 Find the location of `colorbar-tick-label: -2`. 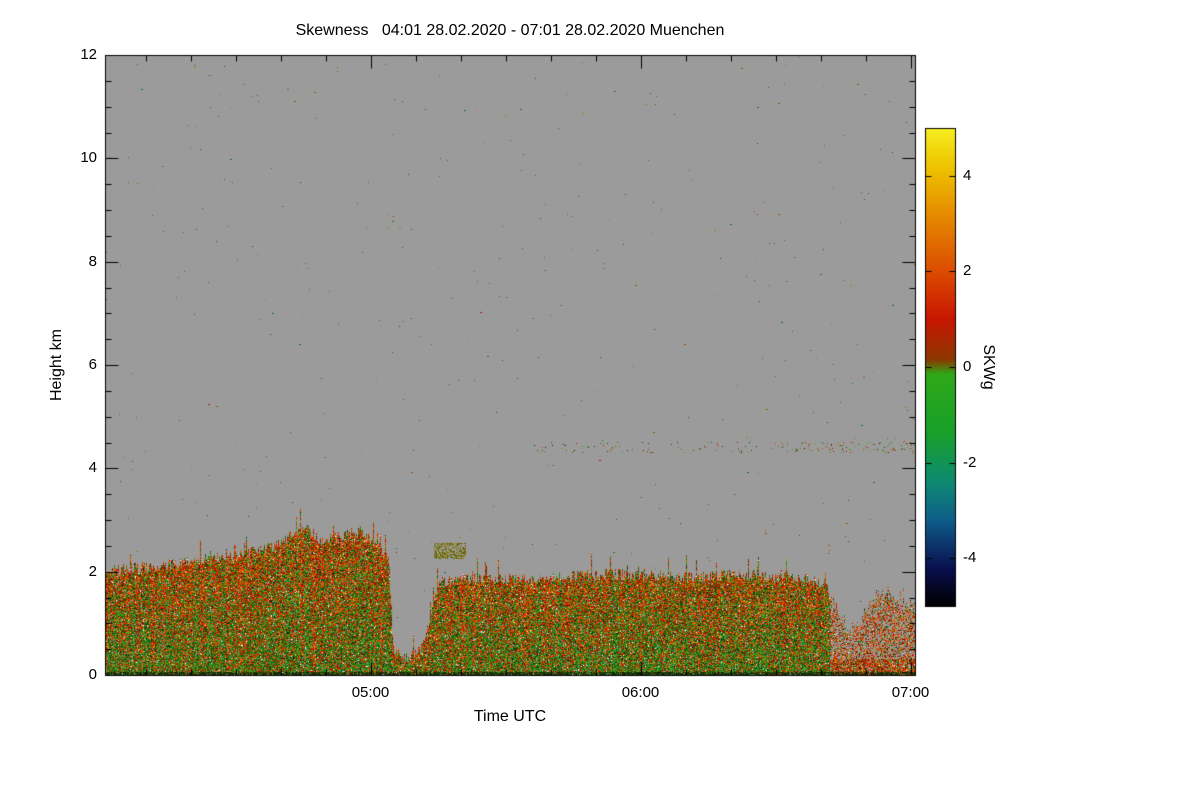

colorbar-tick-label: -2 is located at coordinates (970, 462).